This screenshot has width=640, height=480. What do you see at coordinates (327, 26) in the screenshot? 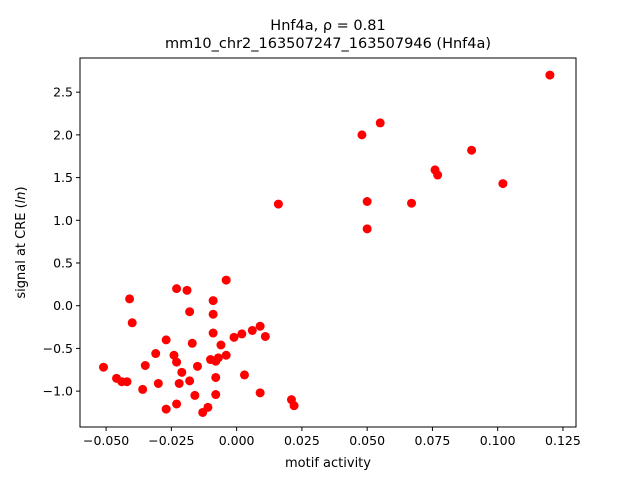
I see `chart-title-line1: Hnf4a, ρ = 0.81` at bounding box center [327, 26].